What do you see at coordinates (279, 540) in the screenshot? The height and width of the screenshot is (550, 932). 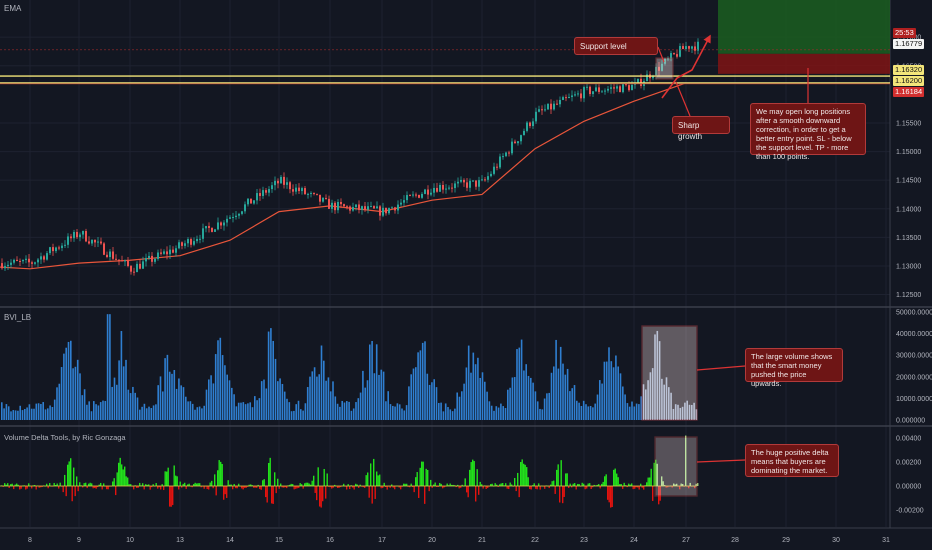 I see `time-tick-label: 15` at bounding box center [279, 540].